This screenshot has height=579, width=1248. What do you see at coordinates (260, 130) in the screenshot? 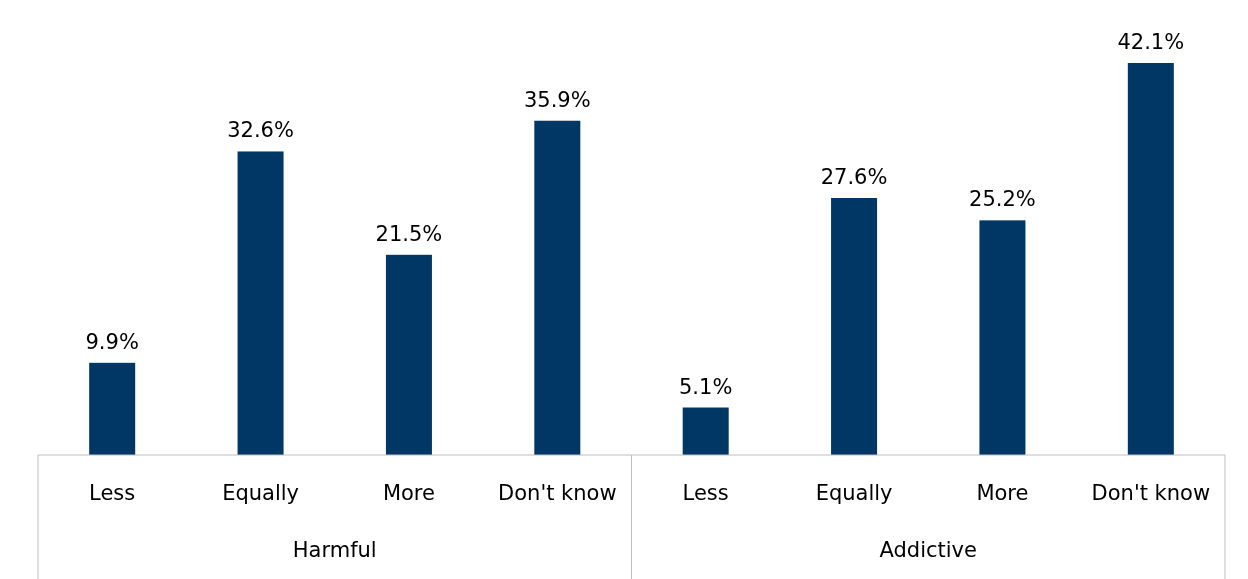
I see `data-label: 32.6%` at bounding box center [260, 130].